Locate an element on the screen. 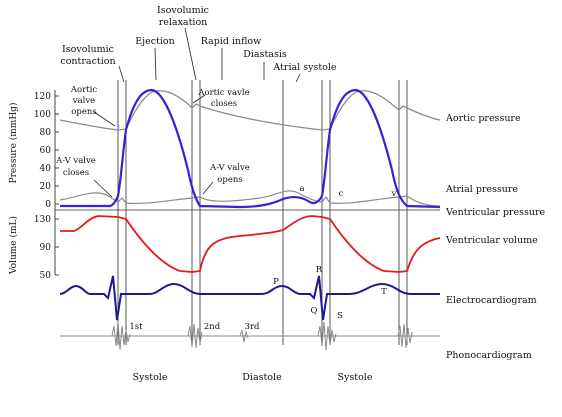 This screenshot has width=562, height=417. label-av-valve-closes-1: A-V valve is located at coordinates (75, 161).